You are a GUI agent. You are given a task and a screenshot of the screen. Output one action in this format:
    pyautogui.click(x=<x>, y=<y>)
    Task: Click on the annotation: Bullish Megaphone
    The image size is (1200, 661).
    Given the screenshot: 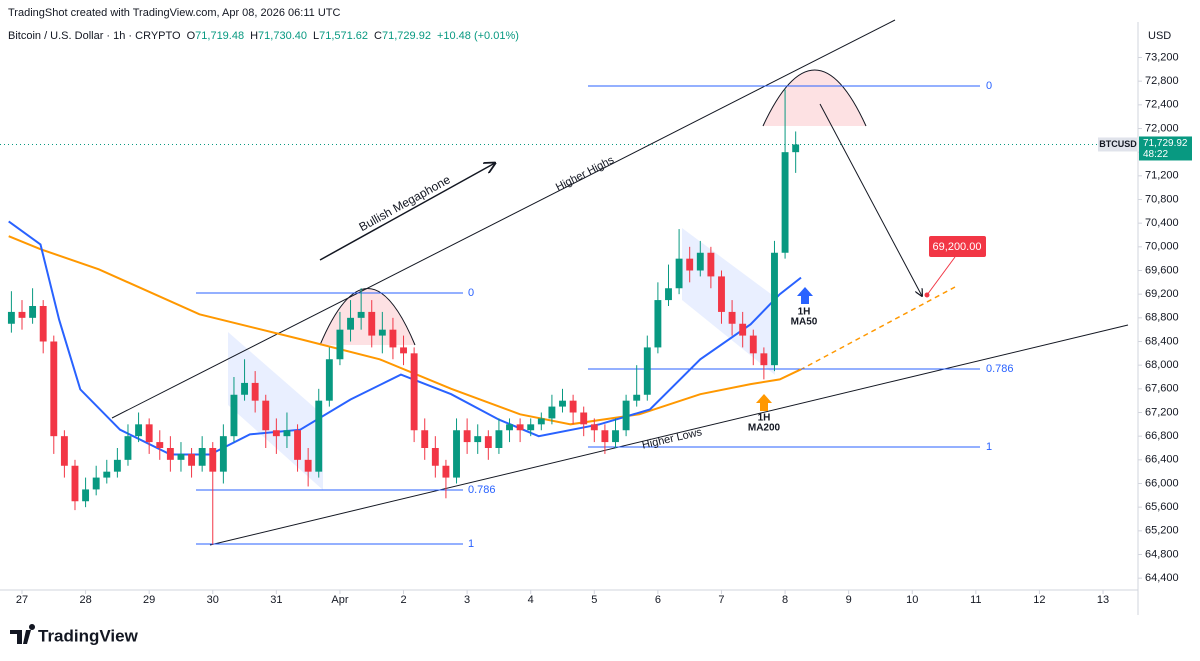 What is the action you would take?
    pyautogui.click(x=405, y=203)
    